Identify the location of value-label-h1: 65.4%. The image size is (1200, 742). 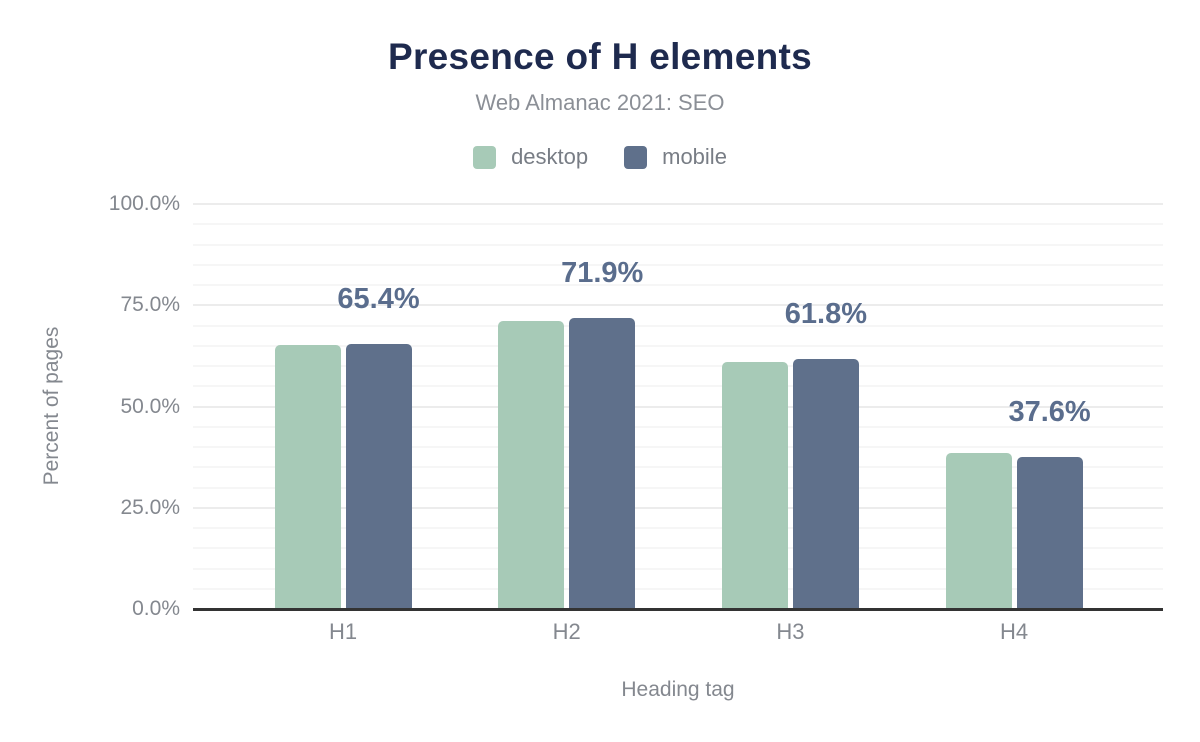
(378, 299).